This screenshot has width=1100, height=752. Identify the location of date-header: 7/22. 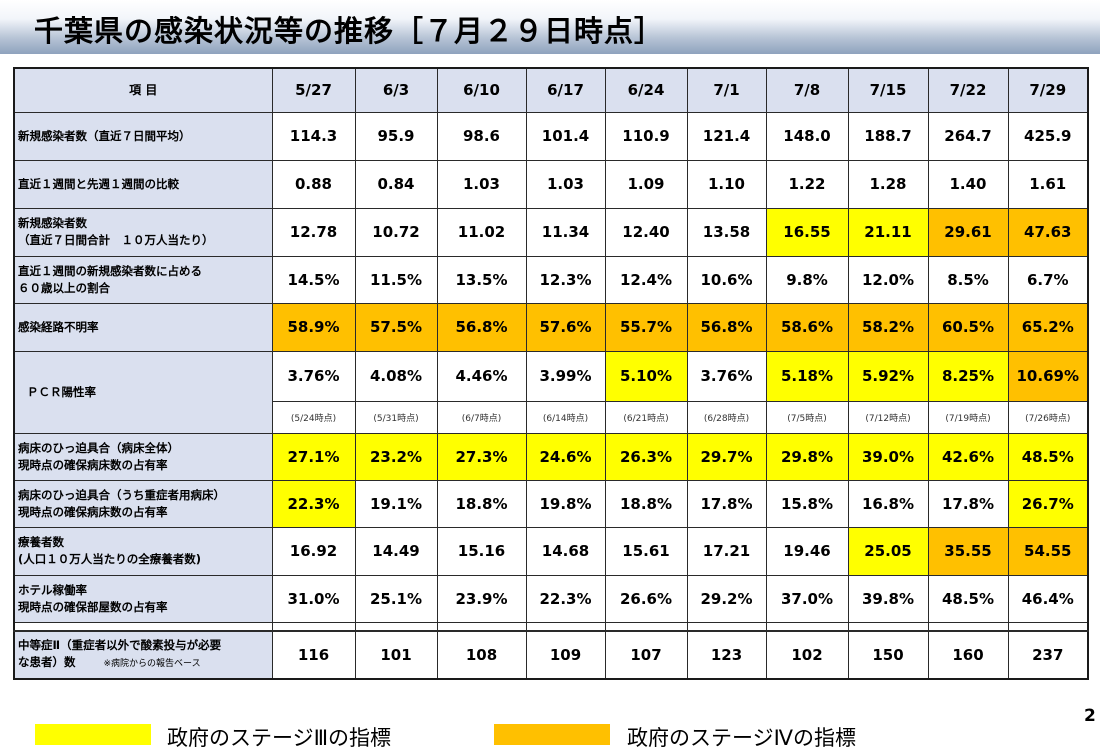
(968, 90).